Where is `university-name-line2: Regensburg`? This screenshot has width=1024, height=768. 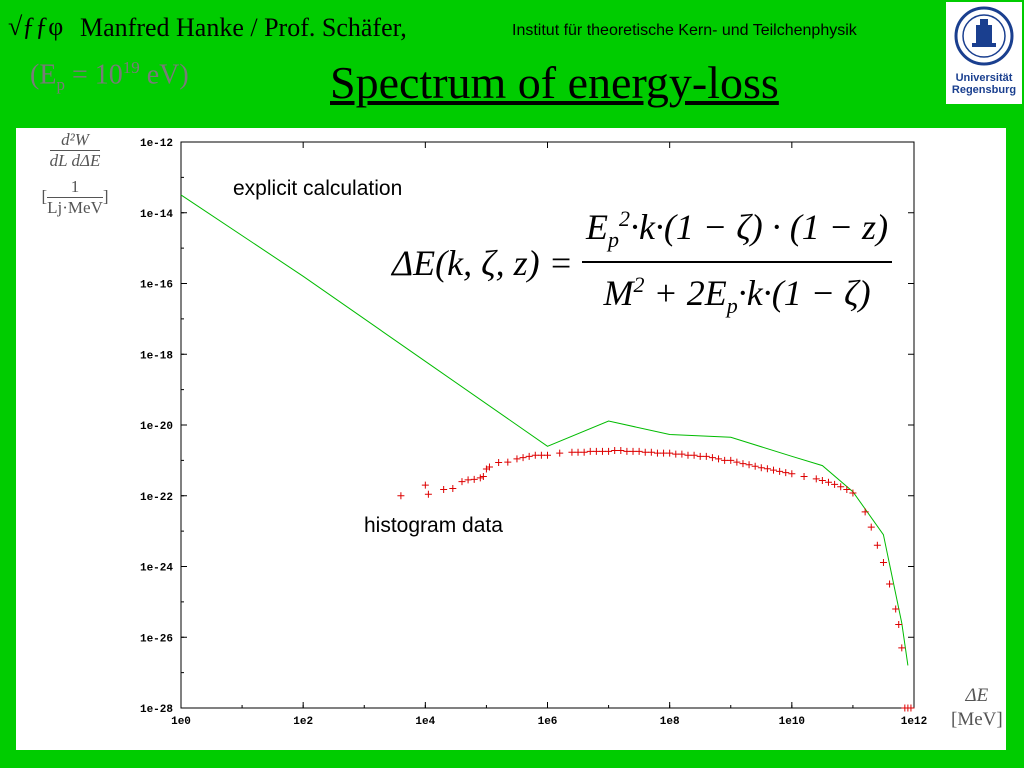 university-name-line2: Regensburg is located at coordinates (984, 90).